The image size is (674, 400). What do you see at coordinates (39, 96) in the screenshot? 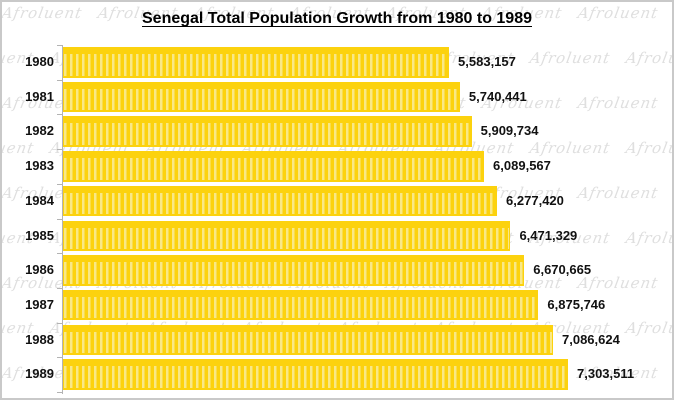
I see `category-label: 1981` at bounding box center [39, 96].